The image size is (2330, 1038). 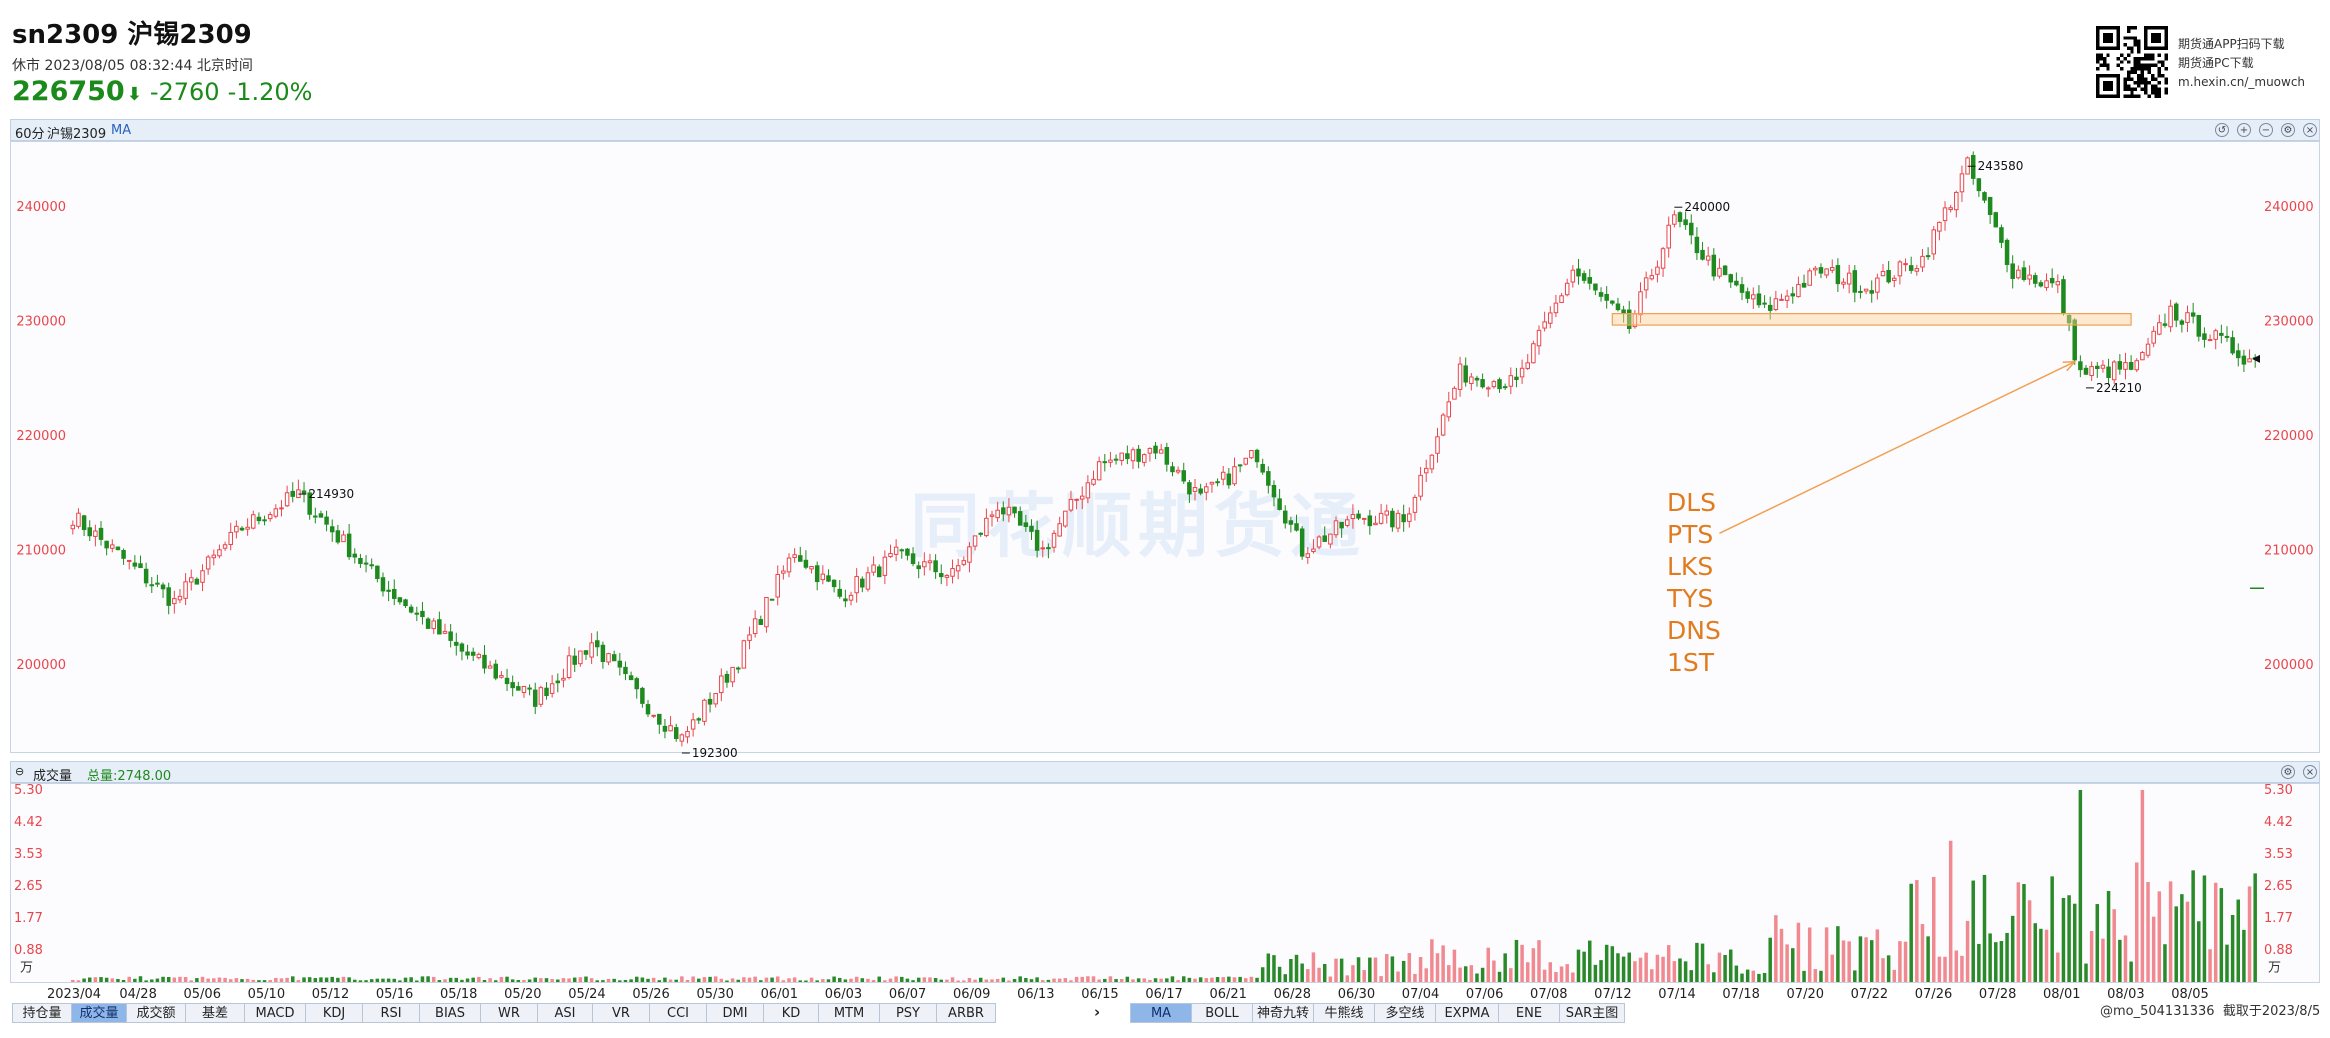 I want to click on tab-1: 成交量, so click(x=99, y=1013).